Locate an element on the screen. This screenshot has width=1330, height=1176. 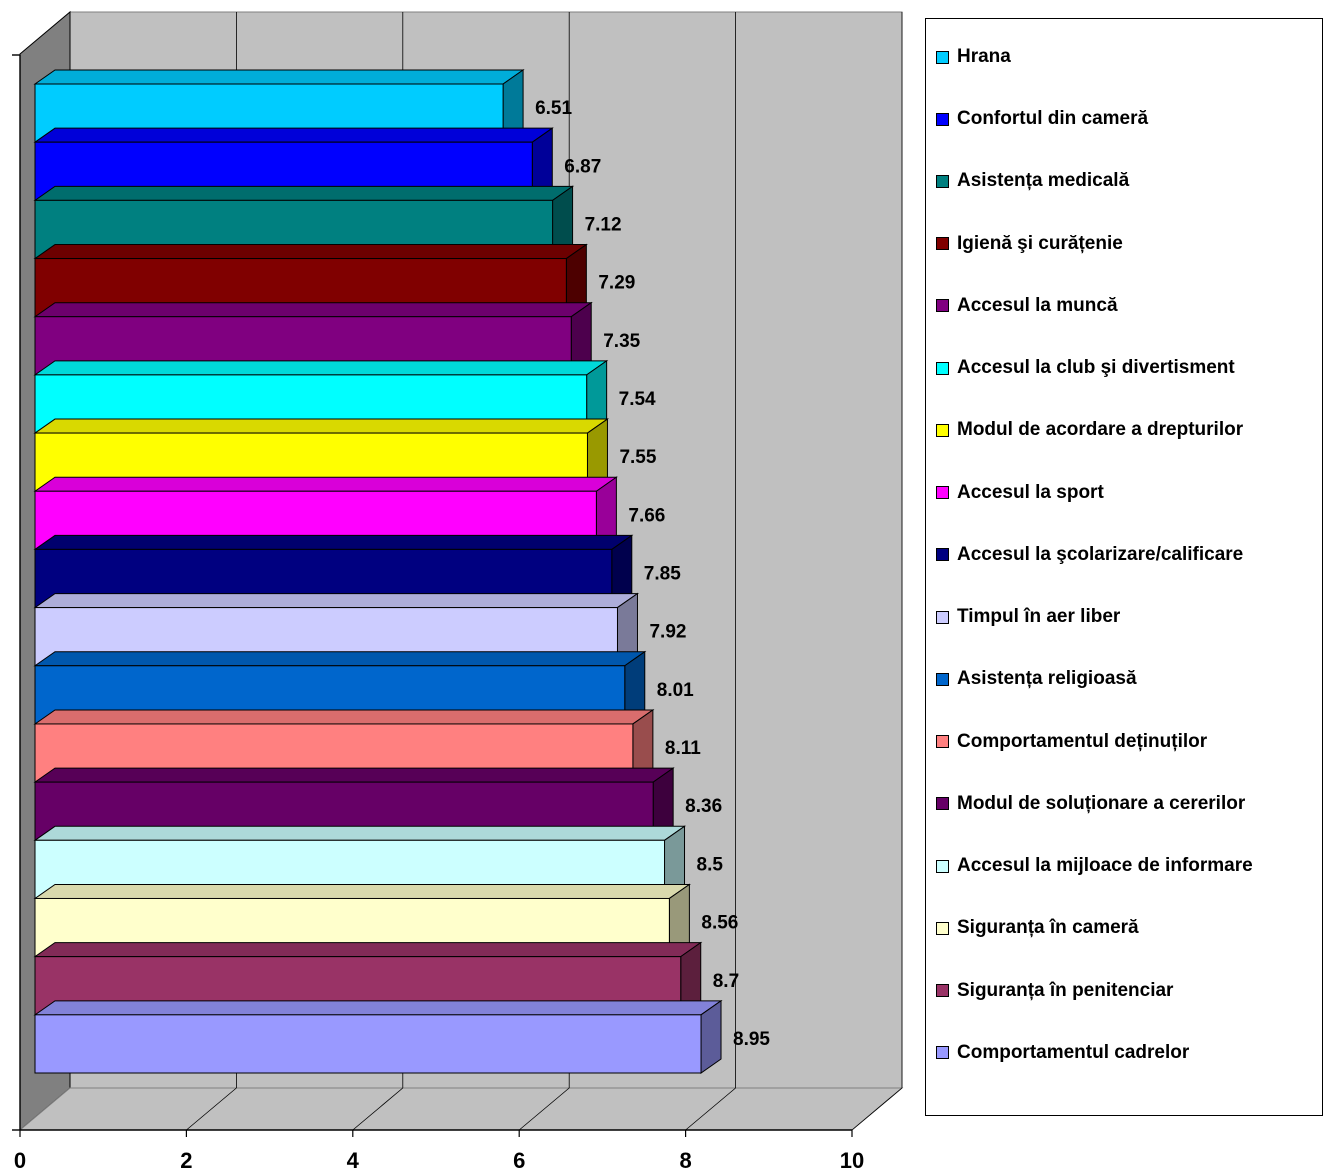
data-label: 8.11 is located at coordinates (683, 748).